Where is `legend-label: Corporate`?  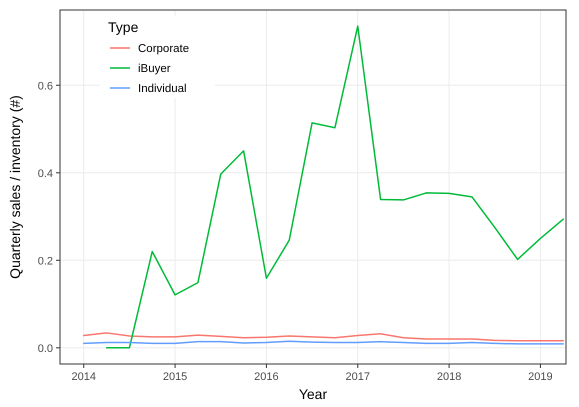
legend-label: Corporate is located at coordinates (164, 49).